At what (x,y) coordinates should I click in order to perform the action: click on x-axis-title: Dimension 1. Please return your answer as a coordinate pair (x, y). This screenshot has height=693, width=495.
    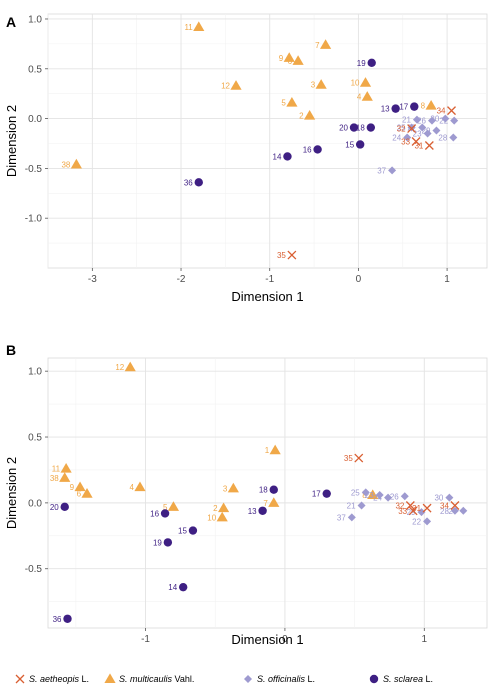
    Looking at the image, I should click on (267, 639).